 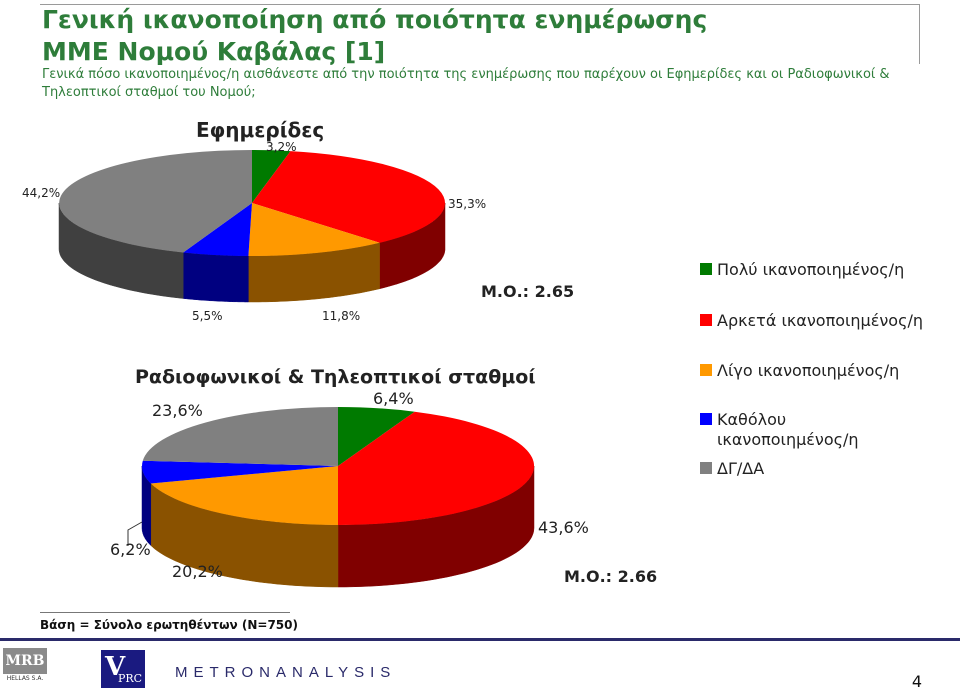 I want to click on chart2-label-2: 43,6%, so click(x=563, y=527).